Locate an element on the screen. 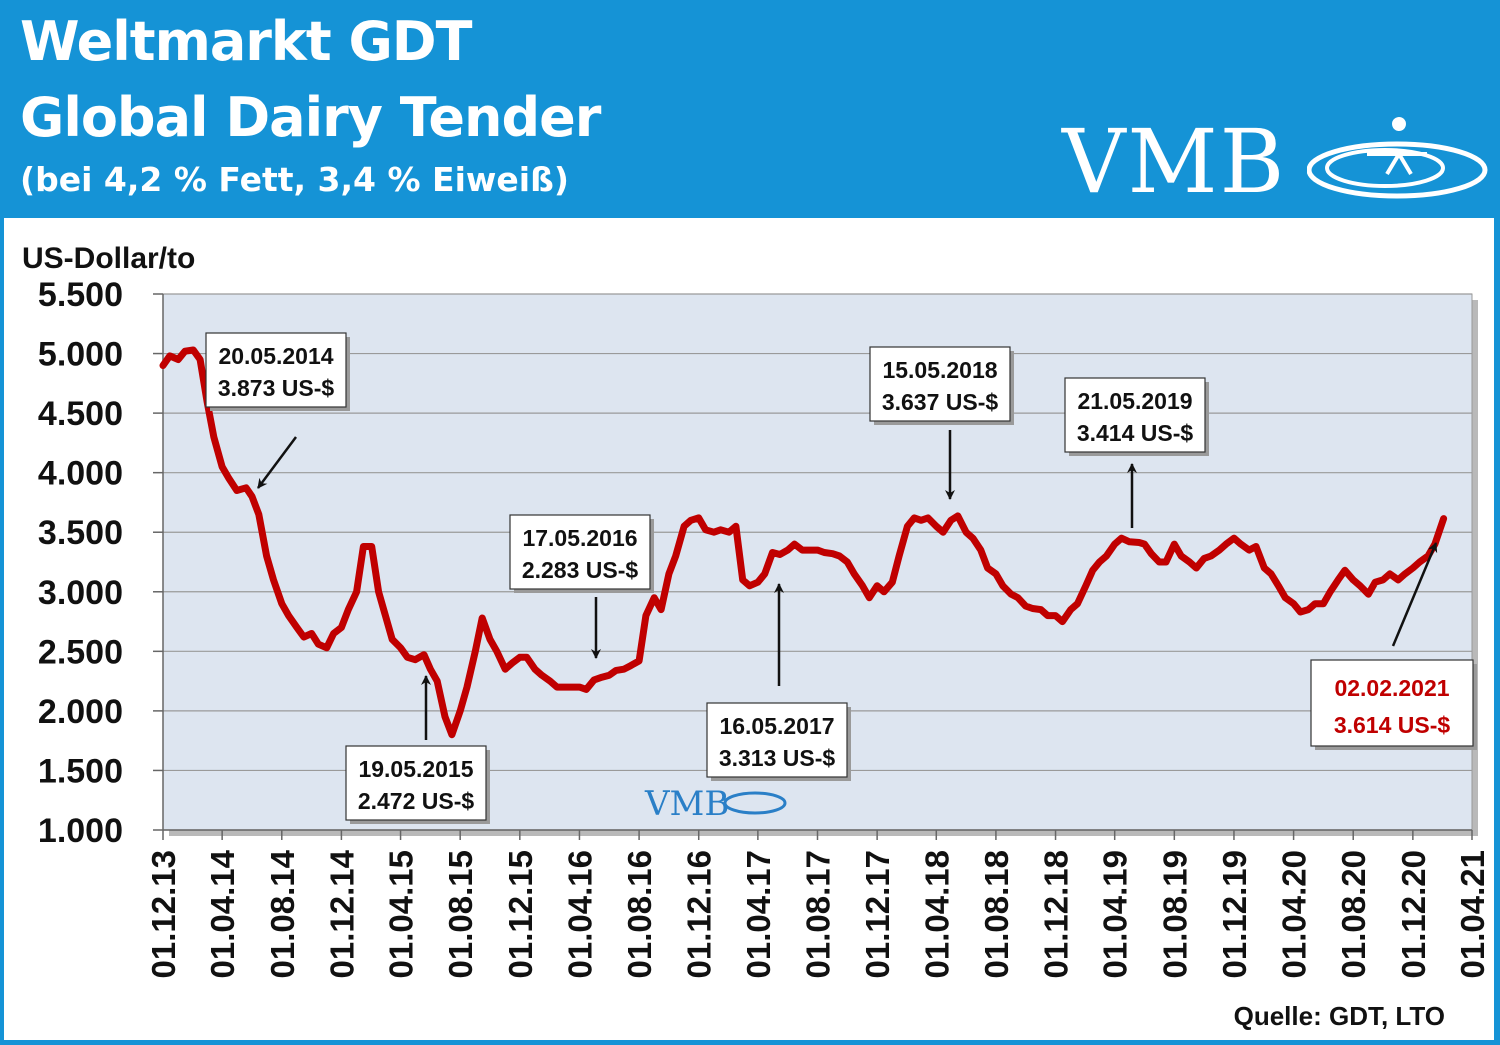  annotation-value: 2.472 US-$ is located at coordinates (416, 801).